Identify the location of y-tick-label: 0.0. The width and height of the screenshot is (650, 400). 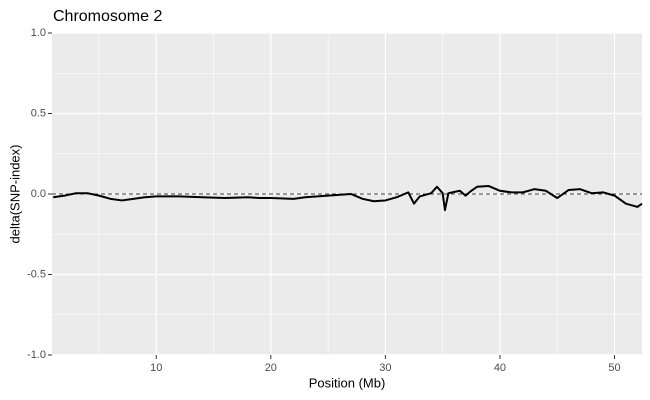
(38, 194).